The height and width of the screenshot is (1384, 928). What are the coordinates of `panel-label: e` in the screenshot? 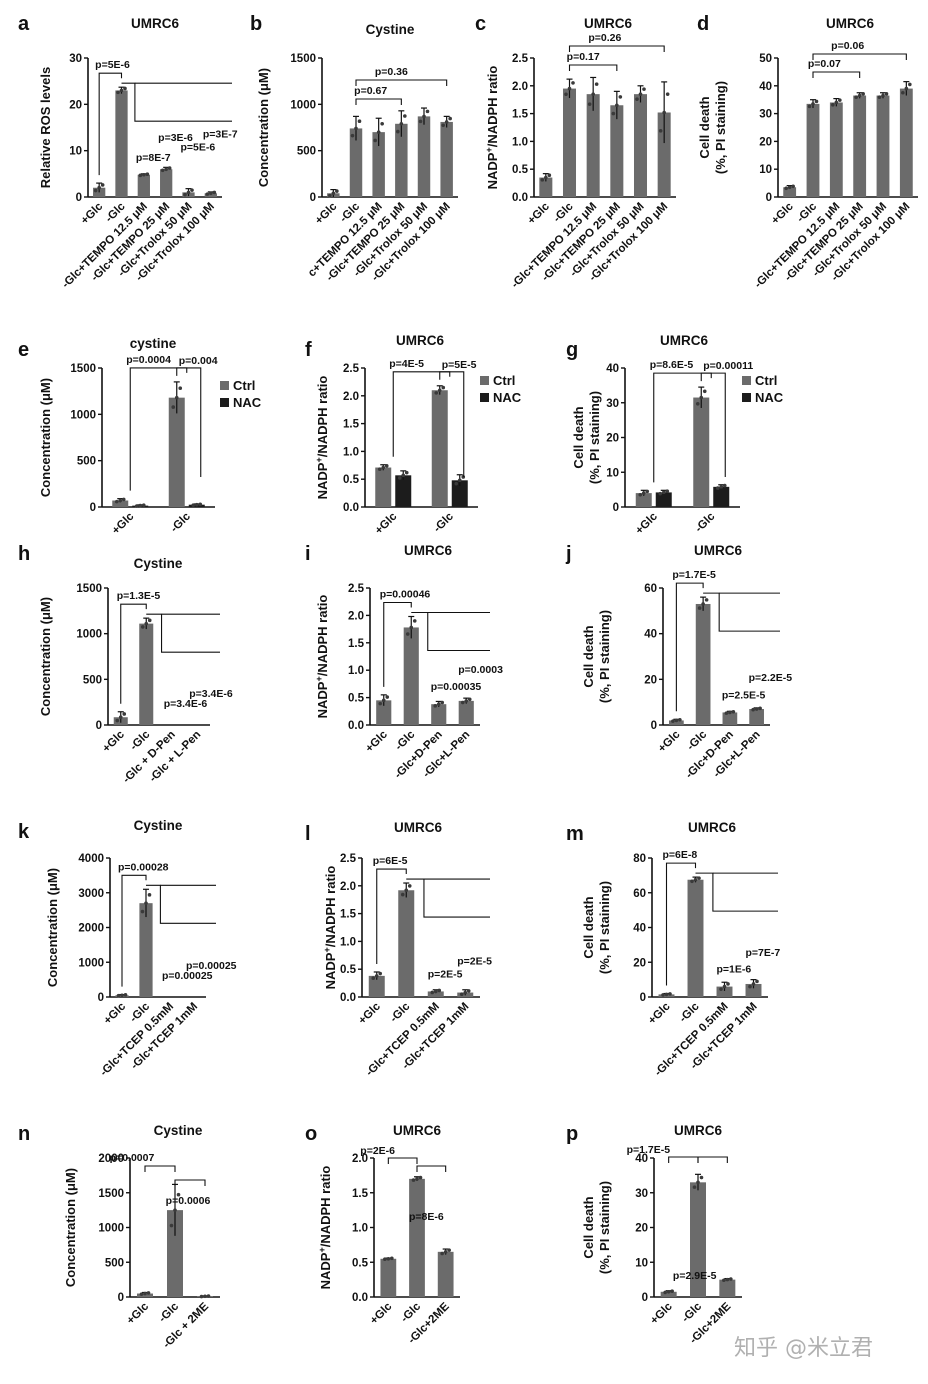 It's located at (23, 350).